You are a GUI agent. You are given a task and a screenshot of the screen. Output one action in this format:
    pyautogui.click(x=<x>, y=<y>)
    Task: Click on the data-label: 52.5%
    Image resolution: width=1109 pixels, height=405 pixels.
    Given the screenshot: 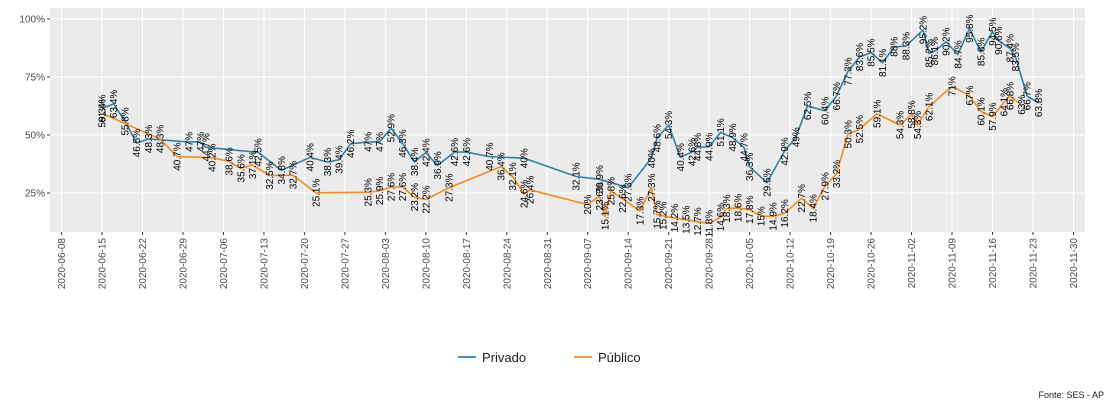 What is the action you would take?
    pyautogui.click(x=860, y=129)
    